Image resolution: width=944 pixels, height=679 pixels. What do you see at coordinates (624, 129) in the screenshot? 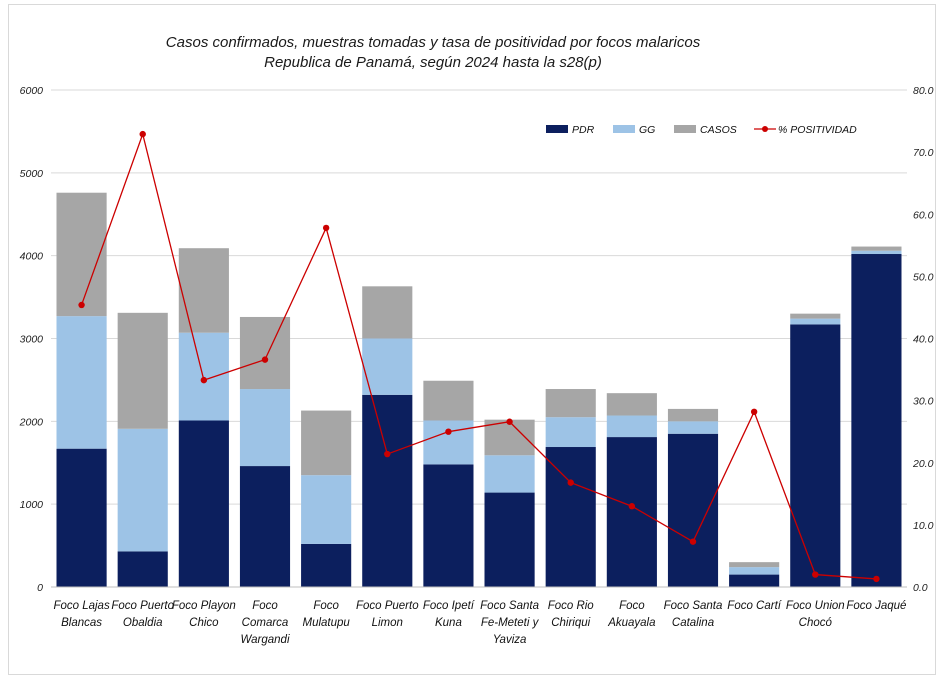
I see `legend-swatch-gg` at bounding box center [624, 129].